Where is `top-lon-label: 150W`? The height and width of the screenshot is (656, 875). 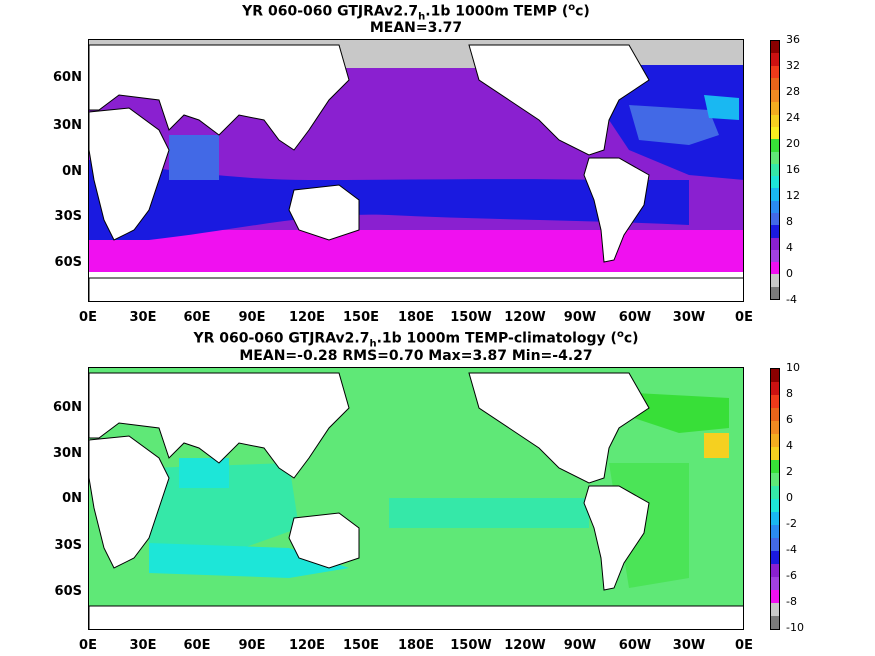 top-lon-label: 150W is located at coordinates (471, 317).